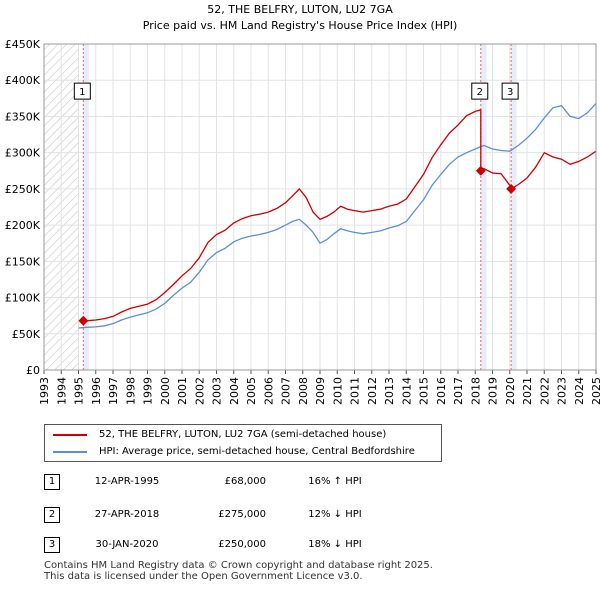  What do you see at coordinates (33, 370) in the screenshot?
I see `y-tick-label: £0` at bounding box center [33, 370].